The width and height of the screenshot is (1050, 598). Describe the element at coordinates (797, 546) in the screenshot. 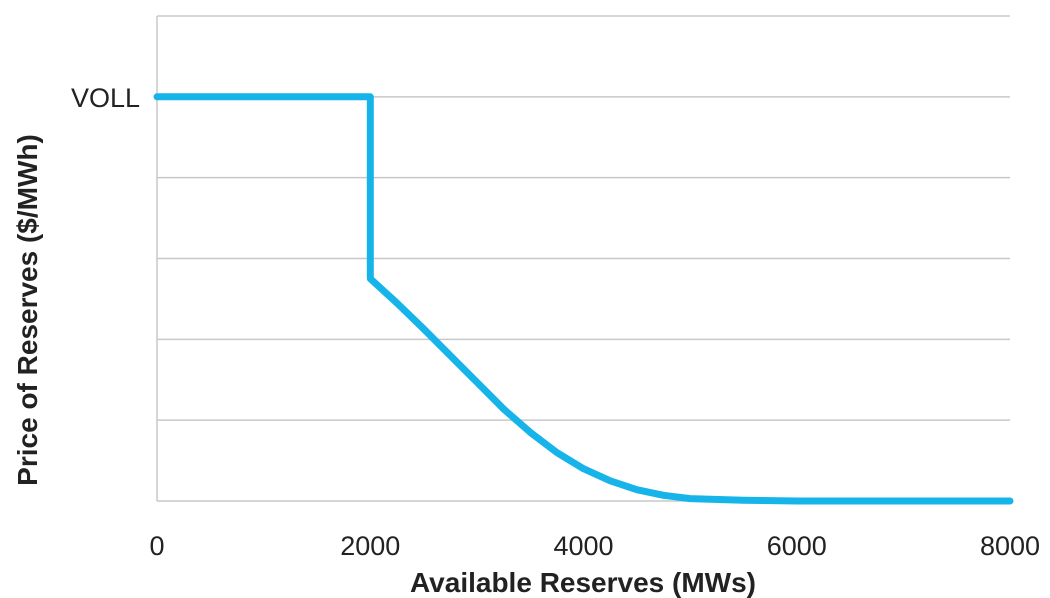

I see `x-tick-label: 6000` at that location.